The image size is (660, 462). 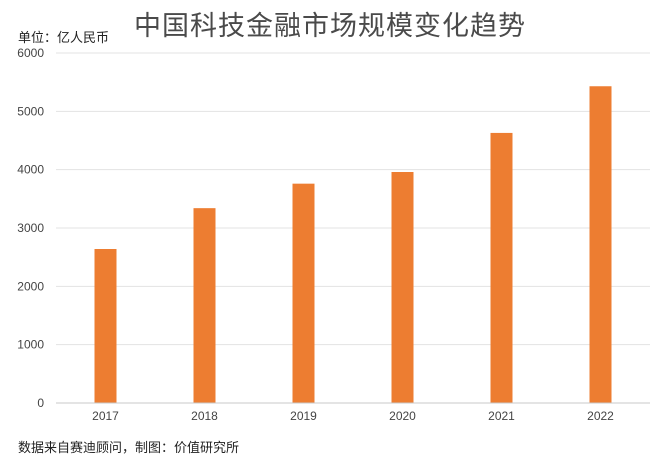 I want to click on x-tick-label: 2021, so click(x=501, y=416).